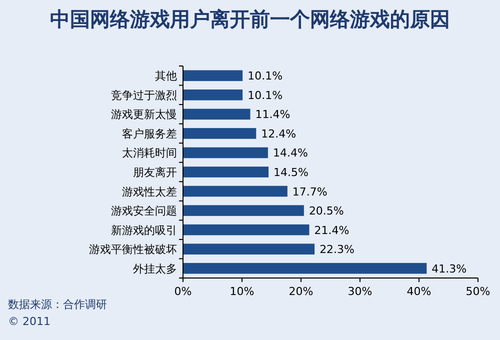 This screenshot has height=340, width=500. Describe the element at coordinates (278, 133) in the screenshot. I see `data-label: 12.4%` at that location.